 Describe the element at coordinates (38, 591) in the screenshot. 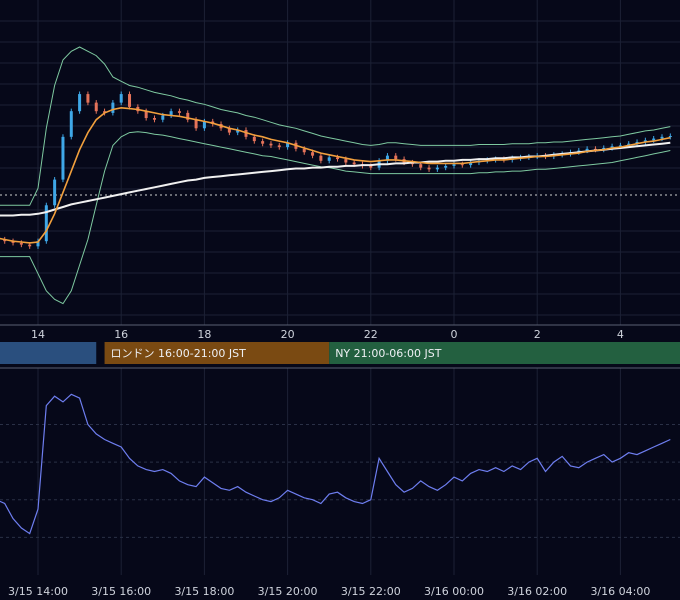

I see `osc-x-tick-label: 3/15 14:00` at that location.